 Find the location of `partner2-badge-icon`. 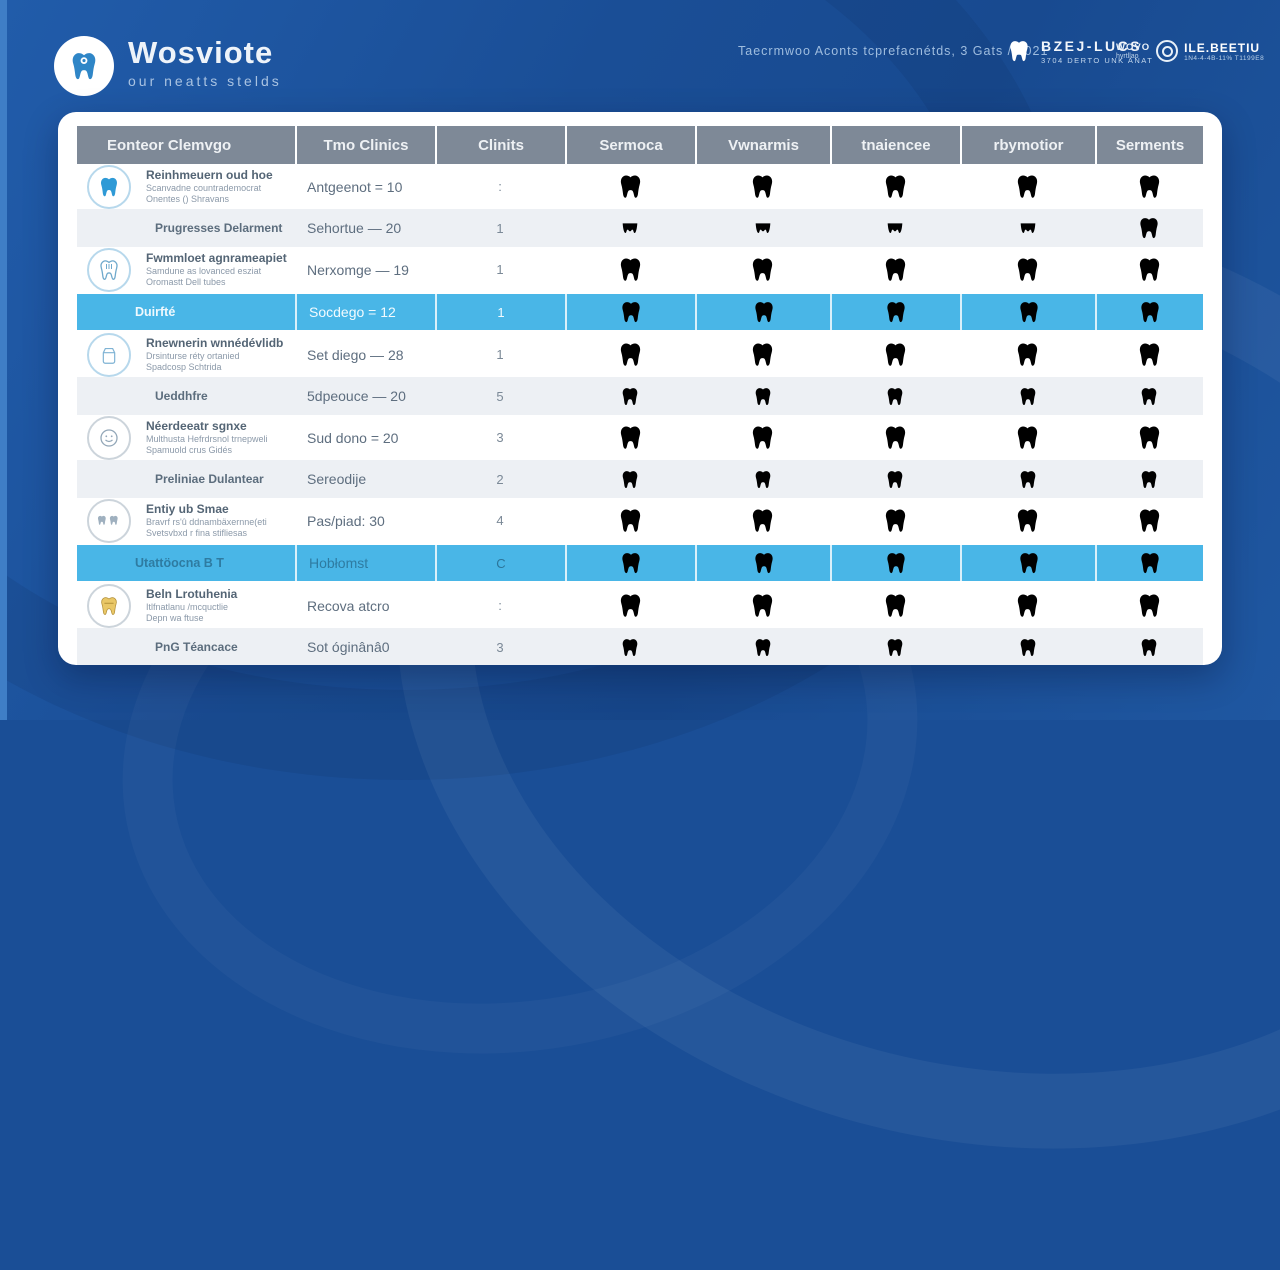

partner2-badge-icon is located at coordinates (1167, 51).